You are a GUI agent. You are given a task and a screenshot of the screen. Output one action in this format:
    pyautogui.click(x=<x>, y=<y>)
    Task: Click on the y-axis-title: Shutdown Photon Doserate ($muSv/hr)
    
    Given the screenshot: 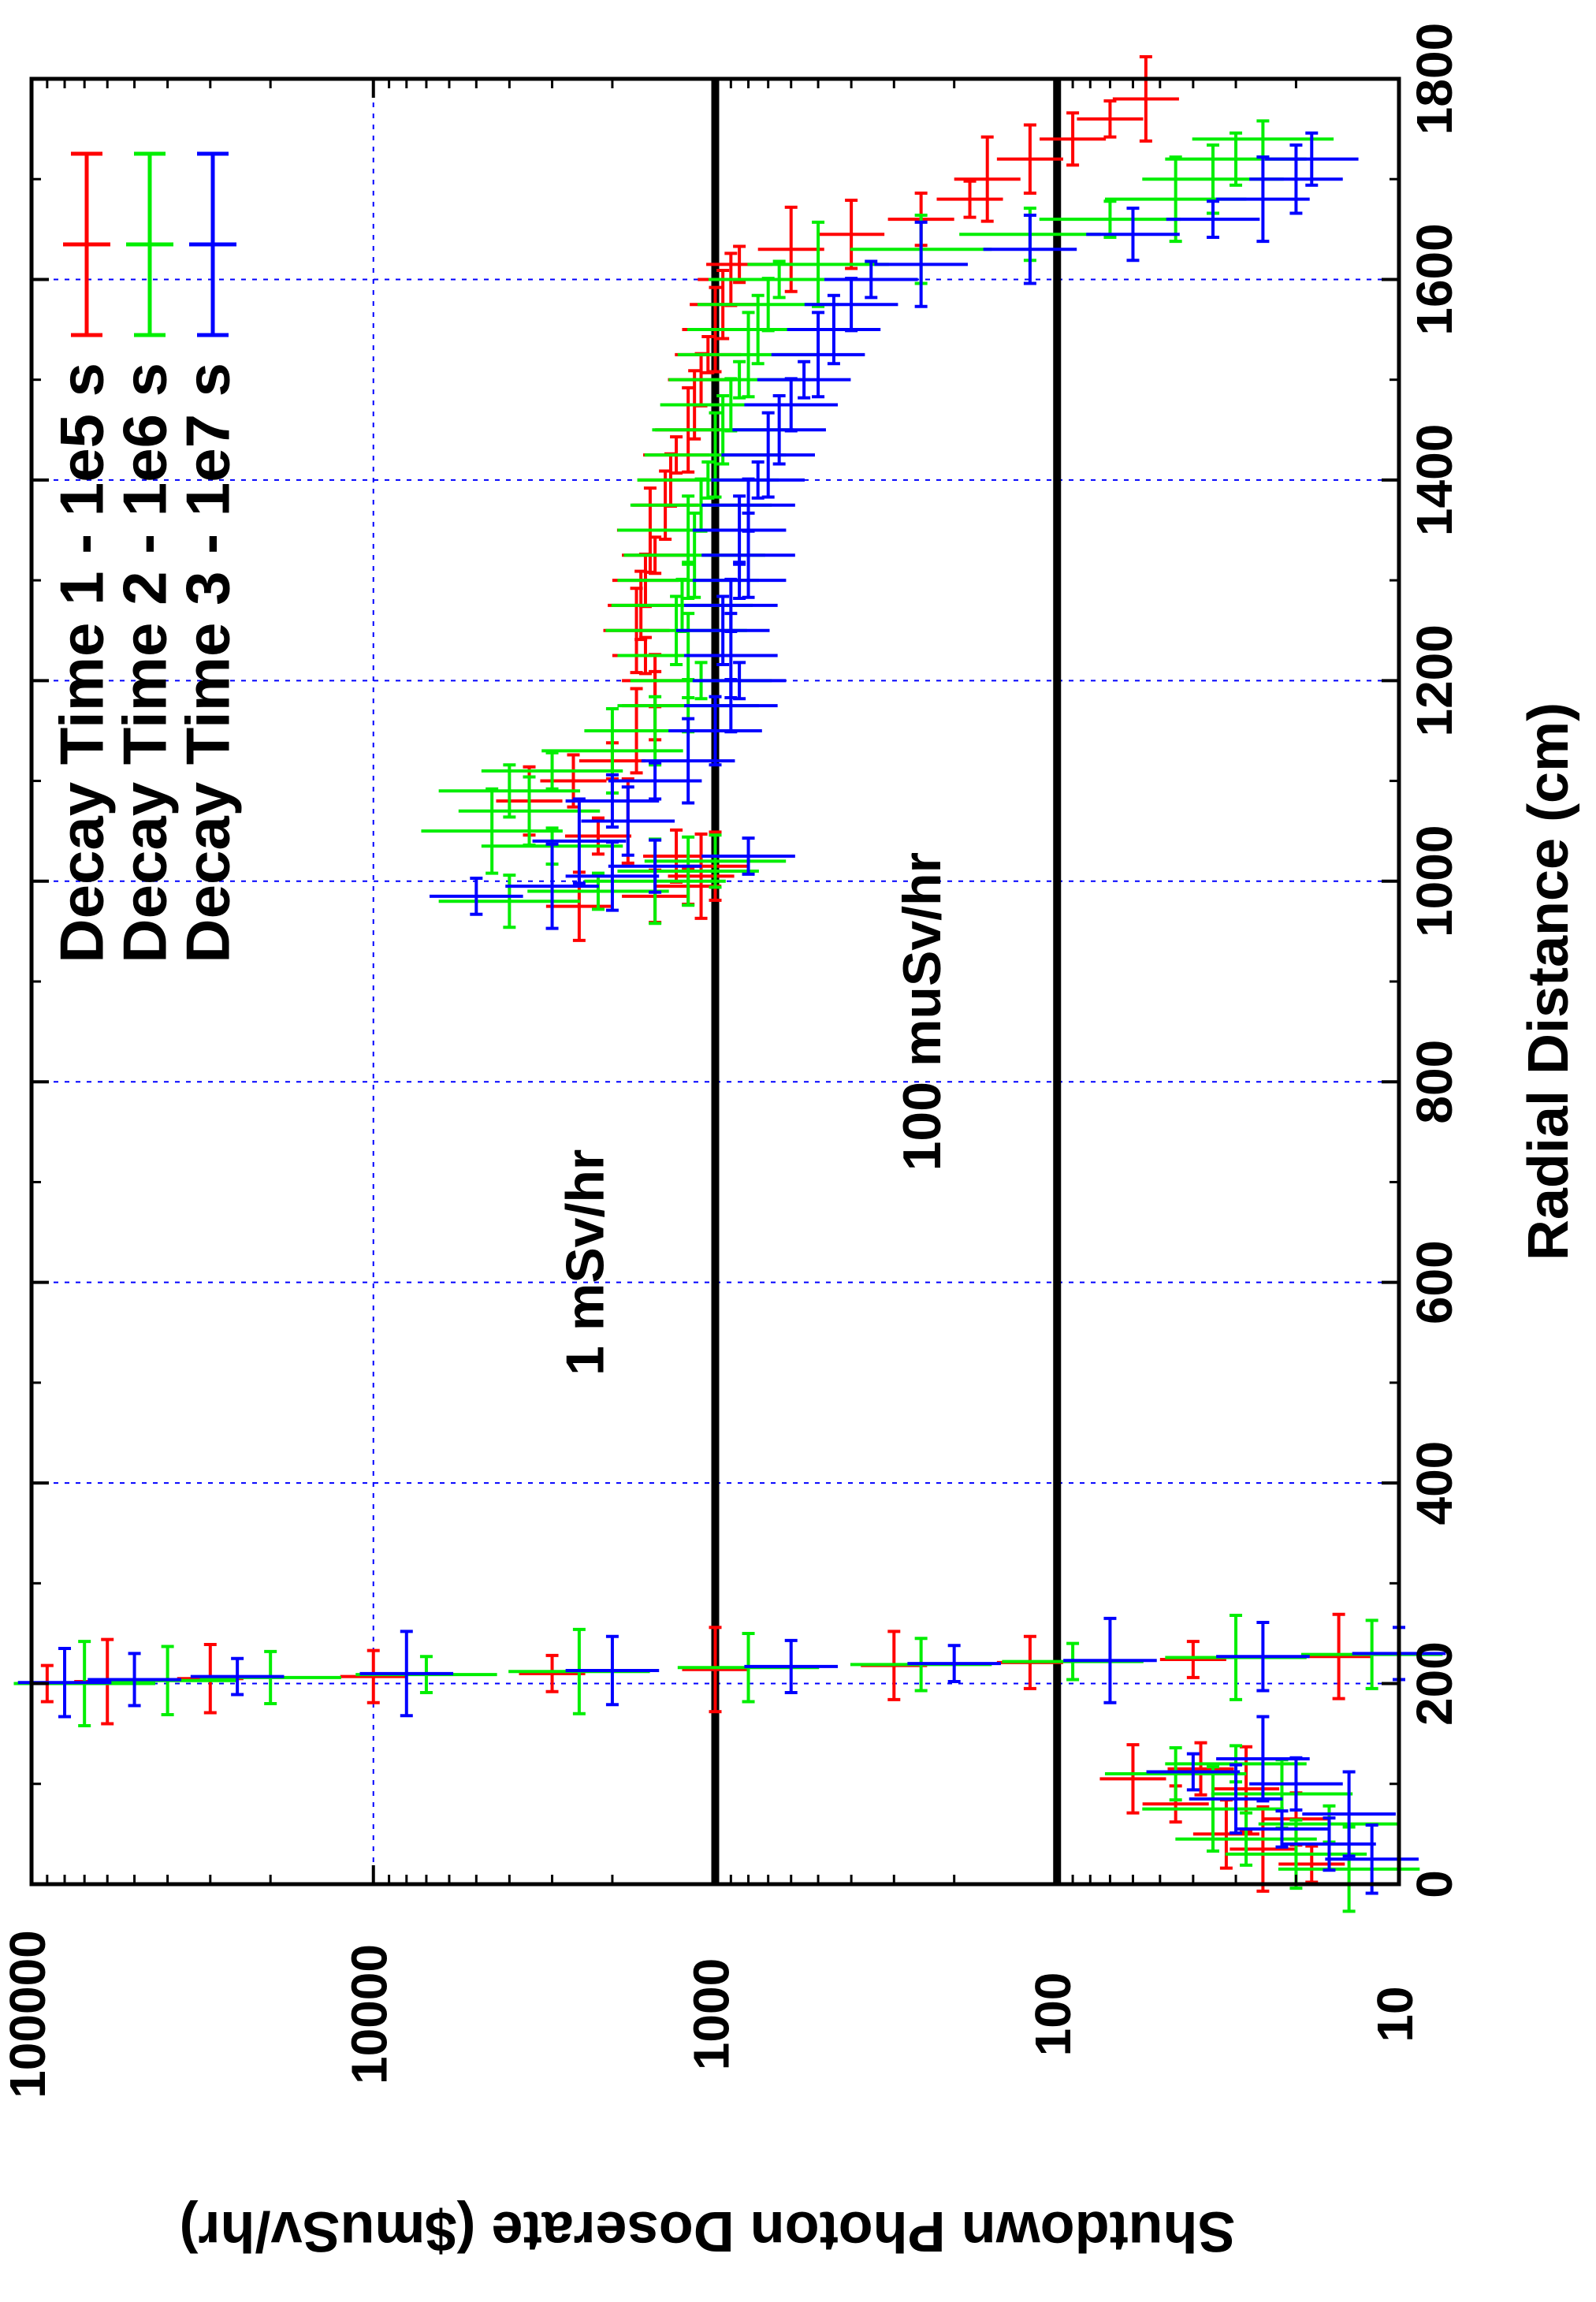 What is the action you would take?
    pyautogui.click(x=707, y=2231)
    